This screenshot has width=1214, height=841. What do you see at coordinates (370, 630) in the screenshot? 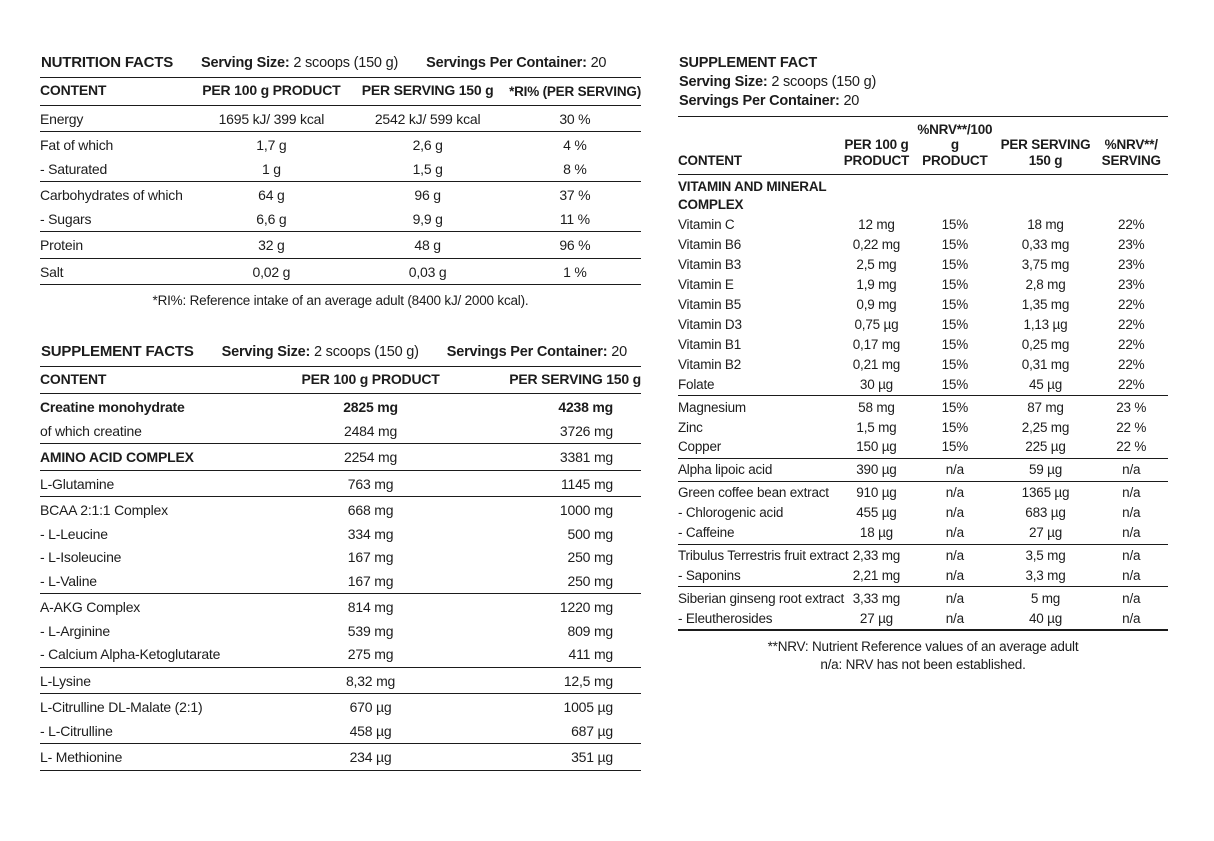
I see `row-value: 539 mg` at bounding box center [370, 630].